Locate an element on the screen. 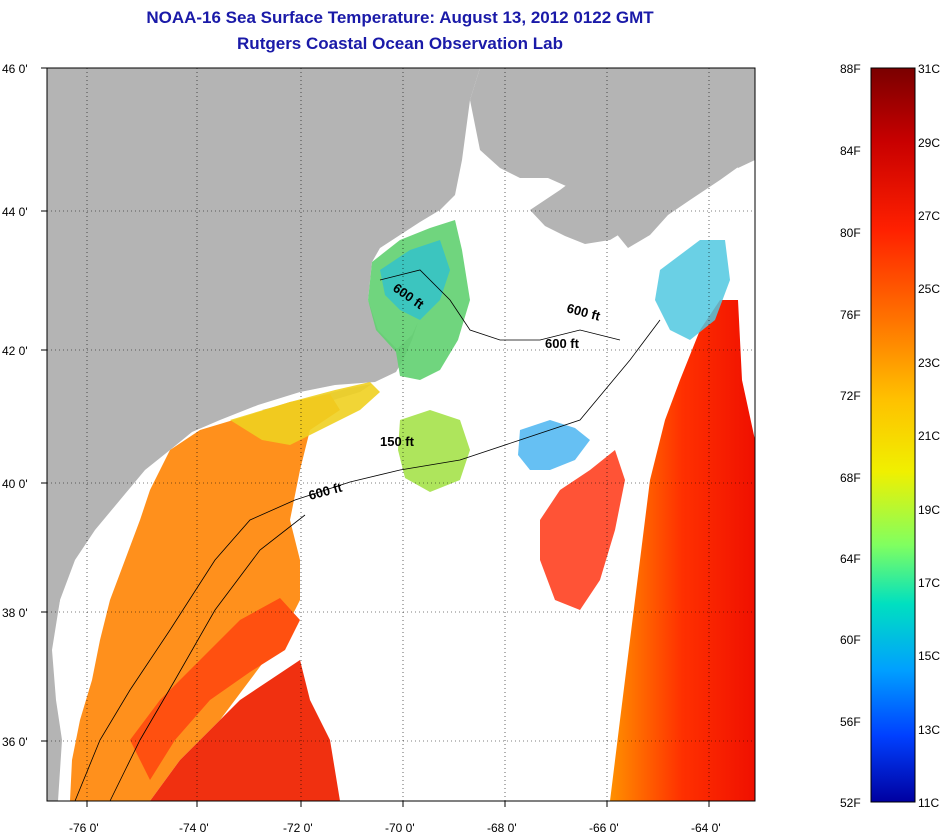  sst-cool-filament is located at coordinates (554, 445).